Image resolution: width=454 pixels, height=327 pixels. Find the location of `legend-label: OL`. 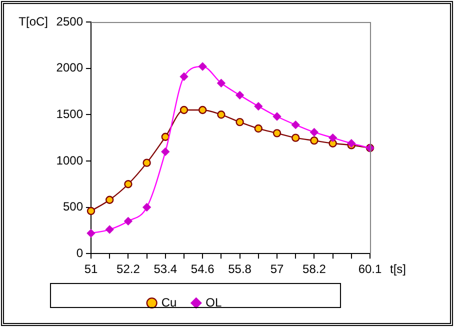

legend-label: OL is located at coordinates (214, 302).